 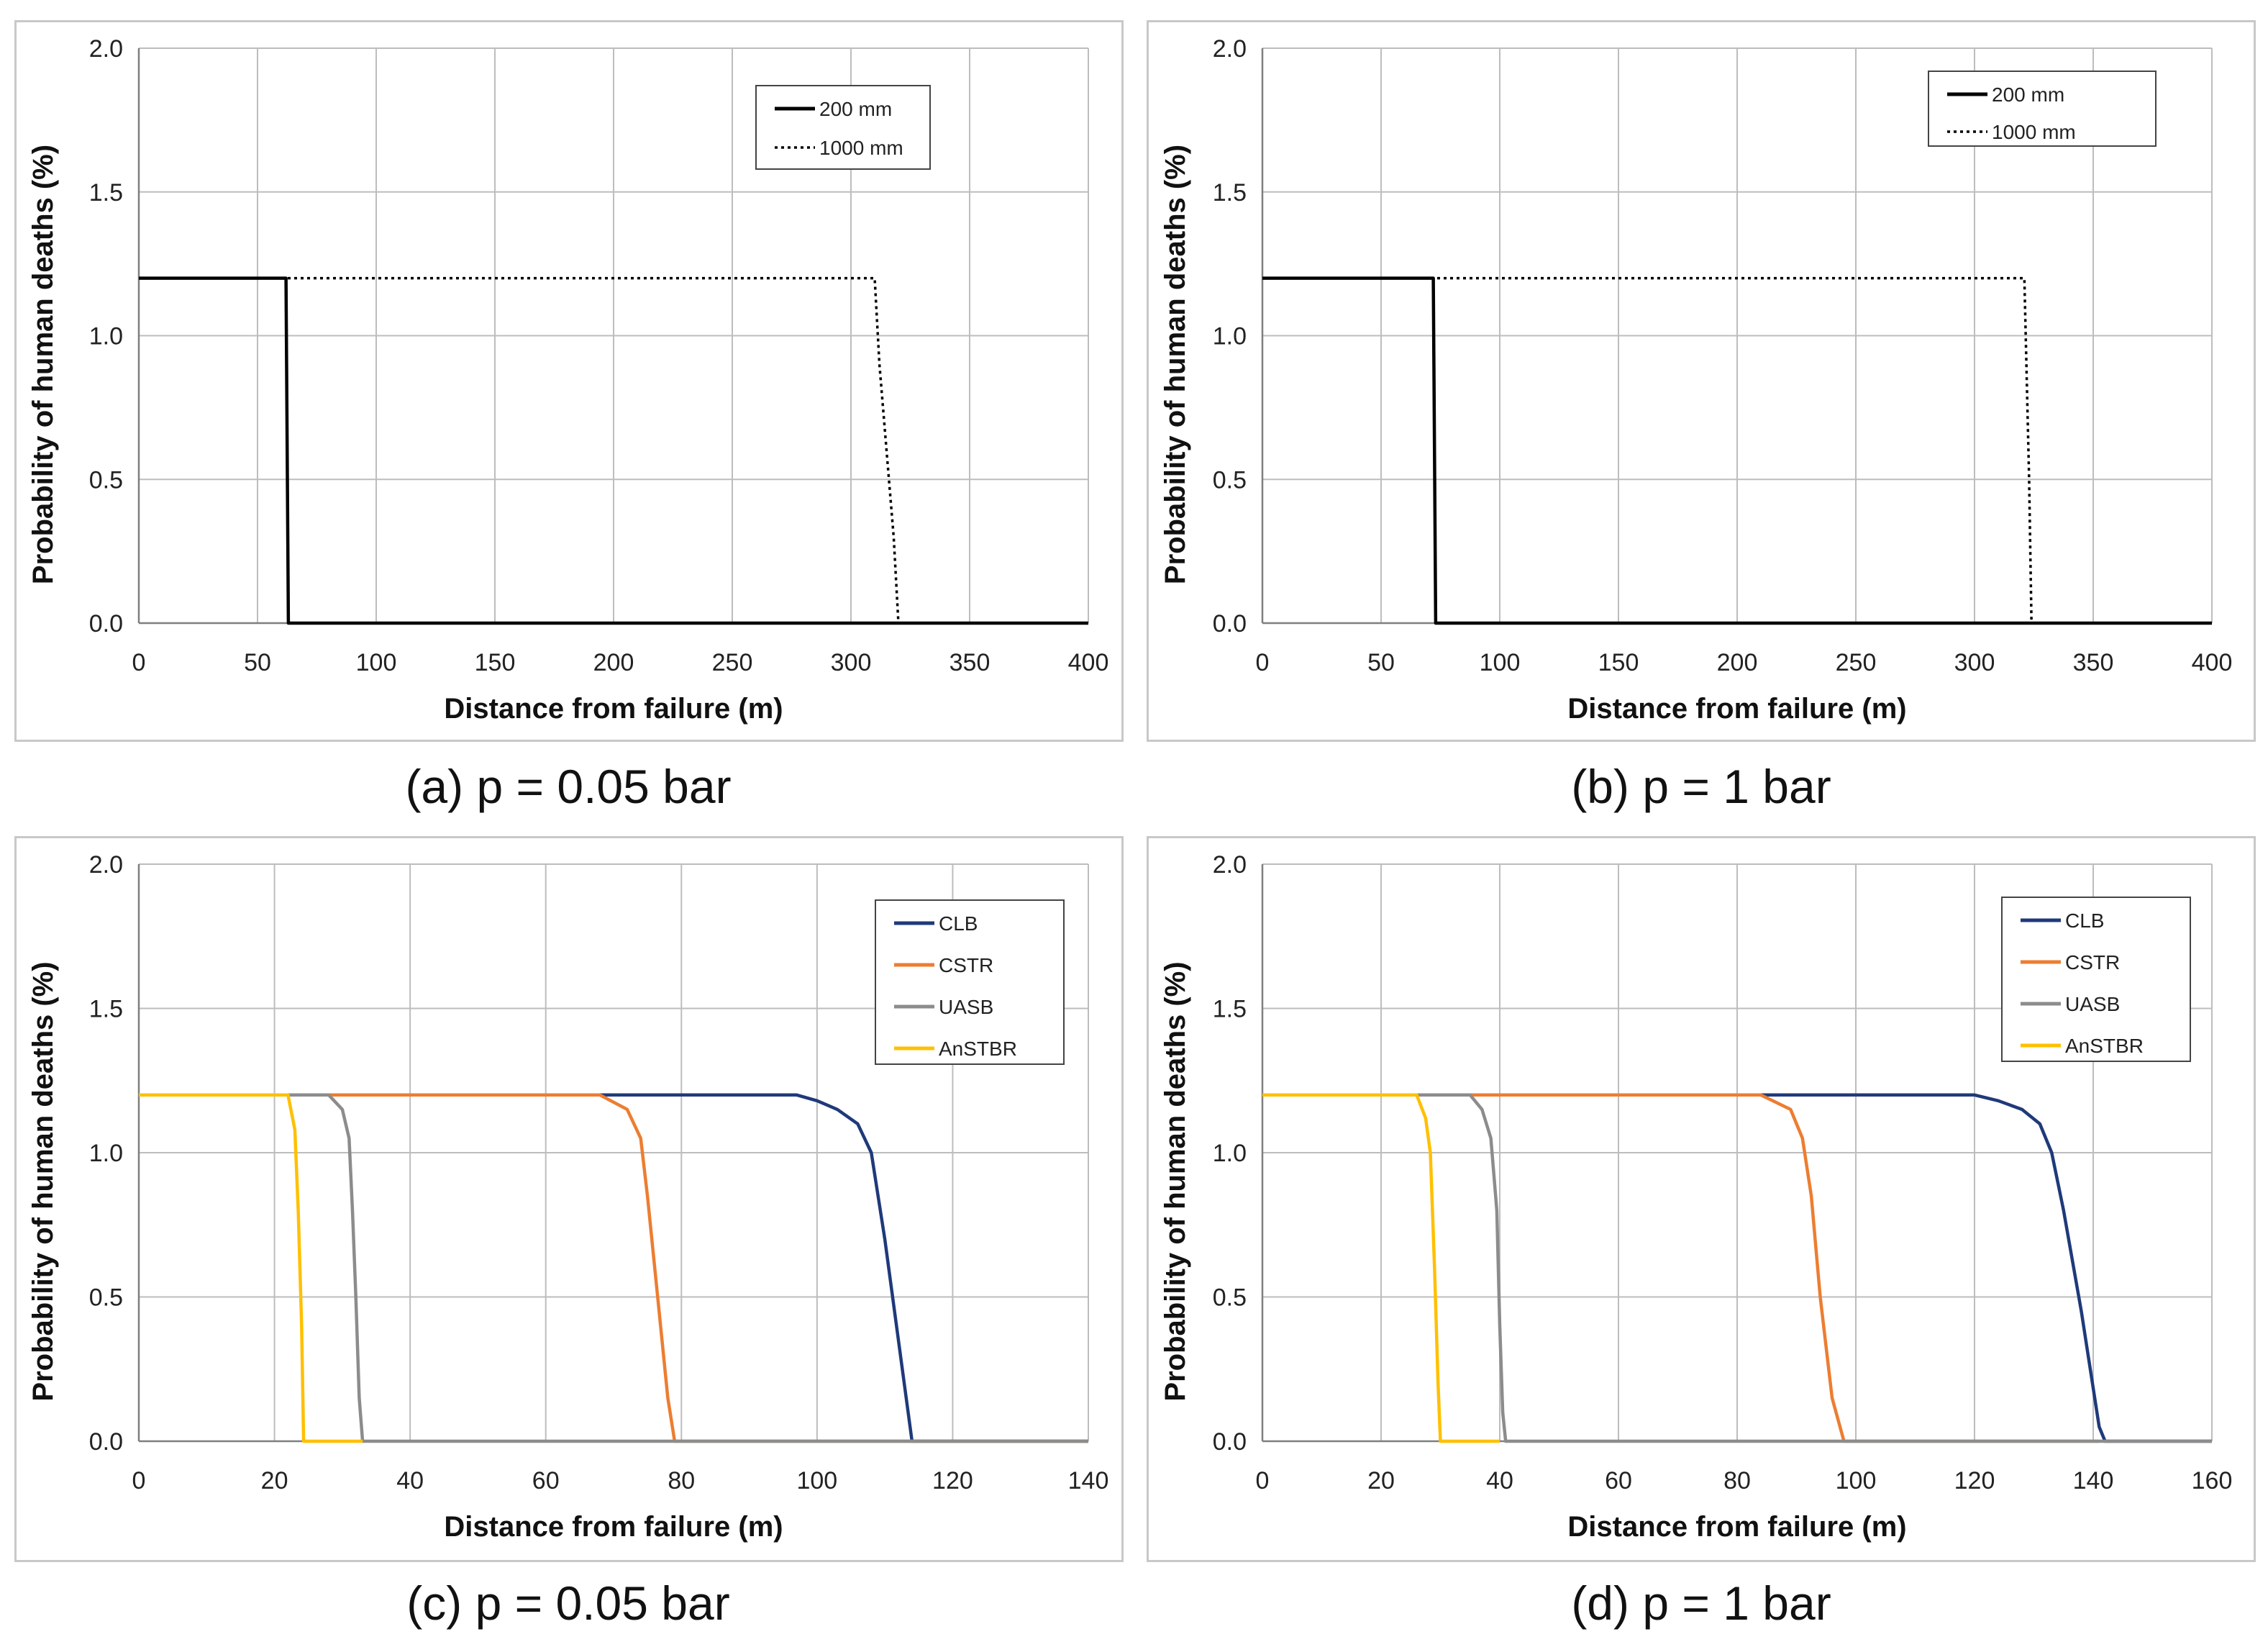 What do you see at coordinates (1738, 662) in the screenshot?
I see `x-tick-label: 200` at bounding box center [1738, 662].